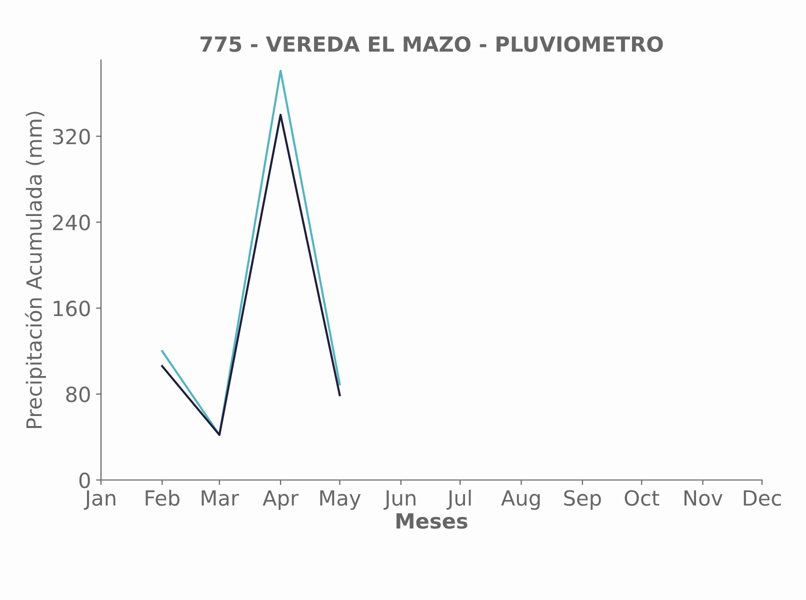  What do you see at coordinates (280, 500) in the screenshot?
I see `x-tick-label: Apr` at bounding box center [280, 500].